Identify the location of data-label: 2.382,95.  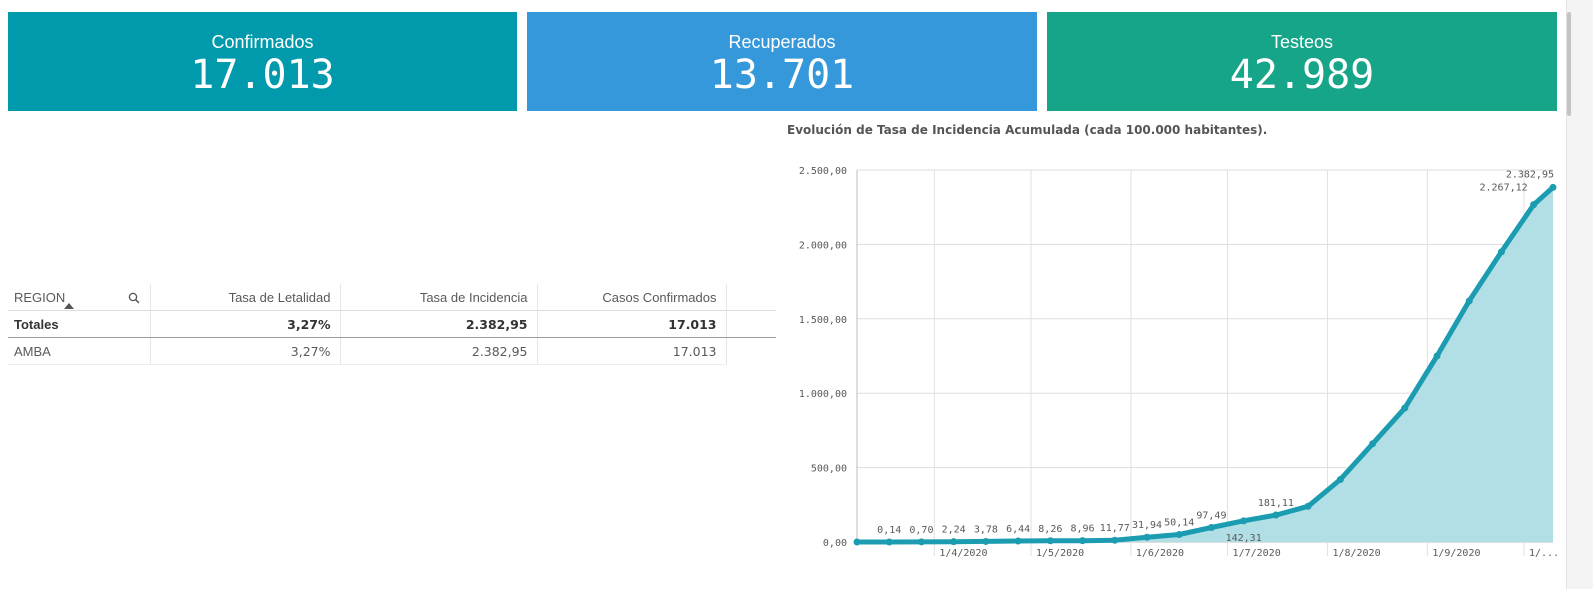
(1530, 174).